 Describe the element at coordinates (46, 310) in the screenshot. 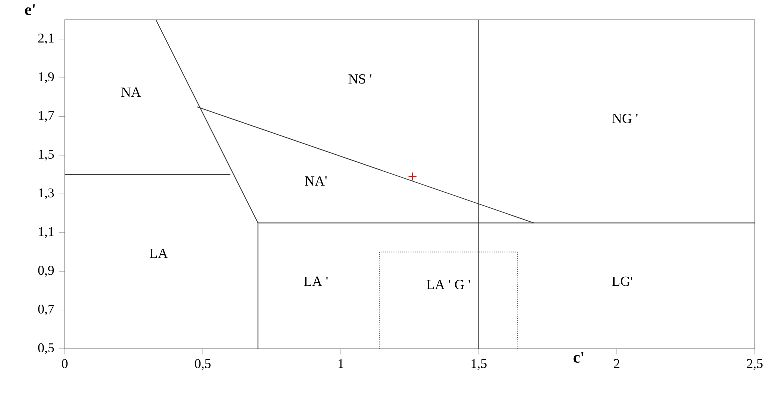

I see `y-tick-label: 0,7` at that location.